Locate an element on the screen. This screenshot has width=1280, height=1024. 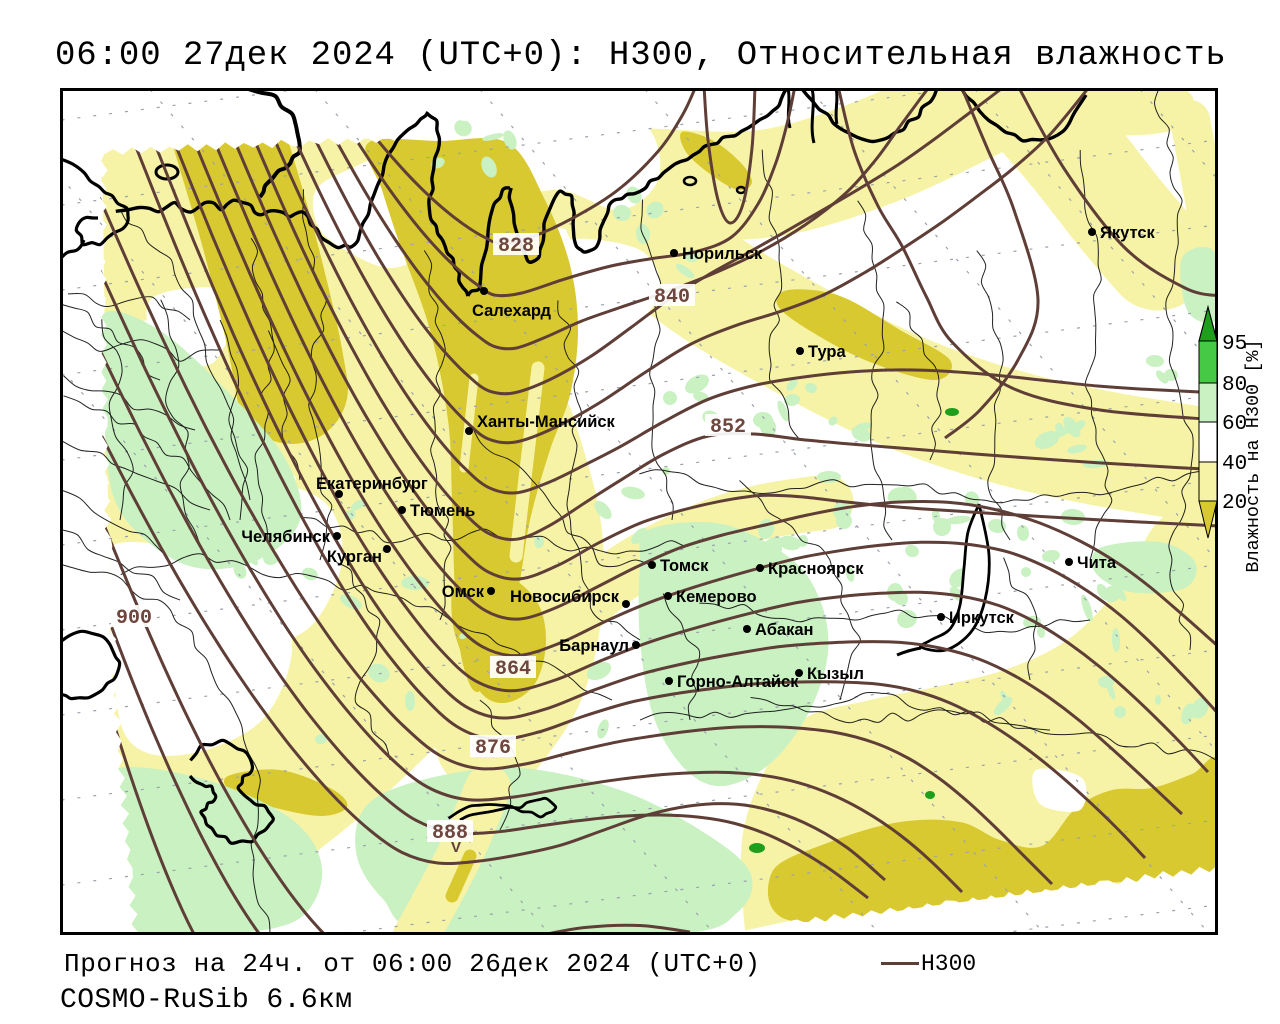
svg-text: Омск is located at coordinates (463, 592).